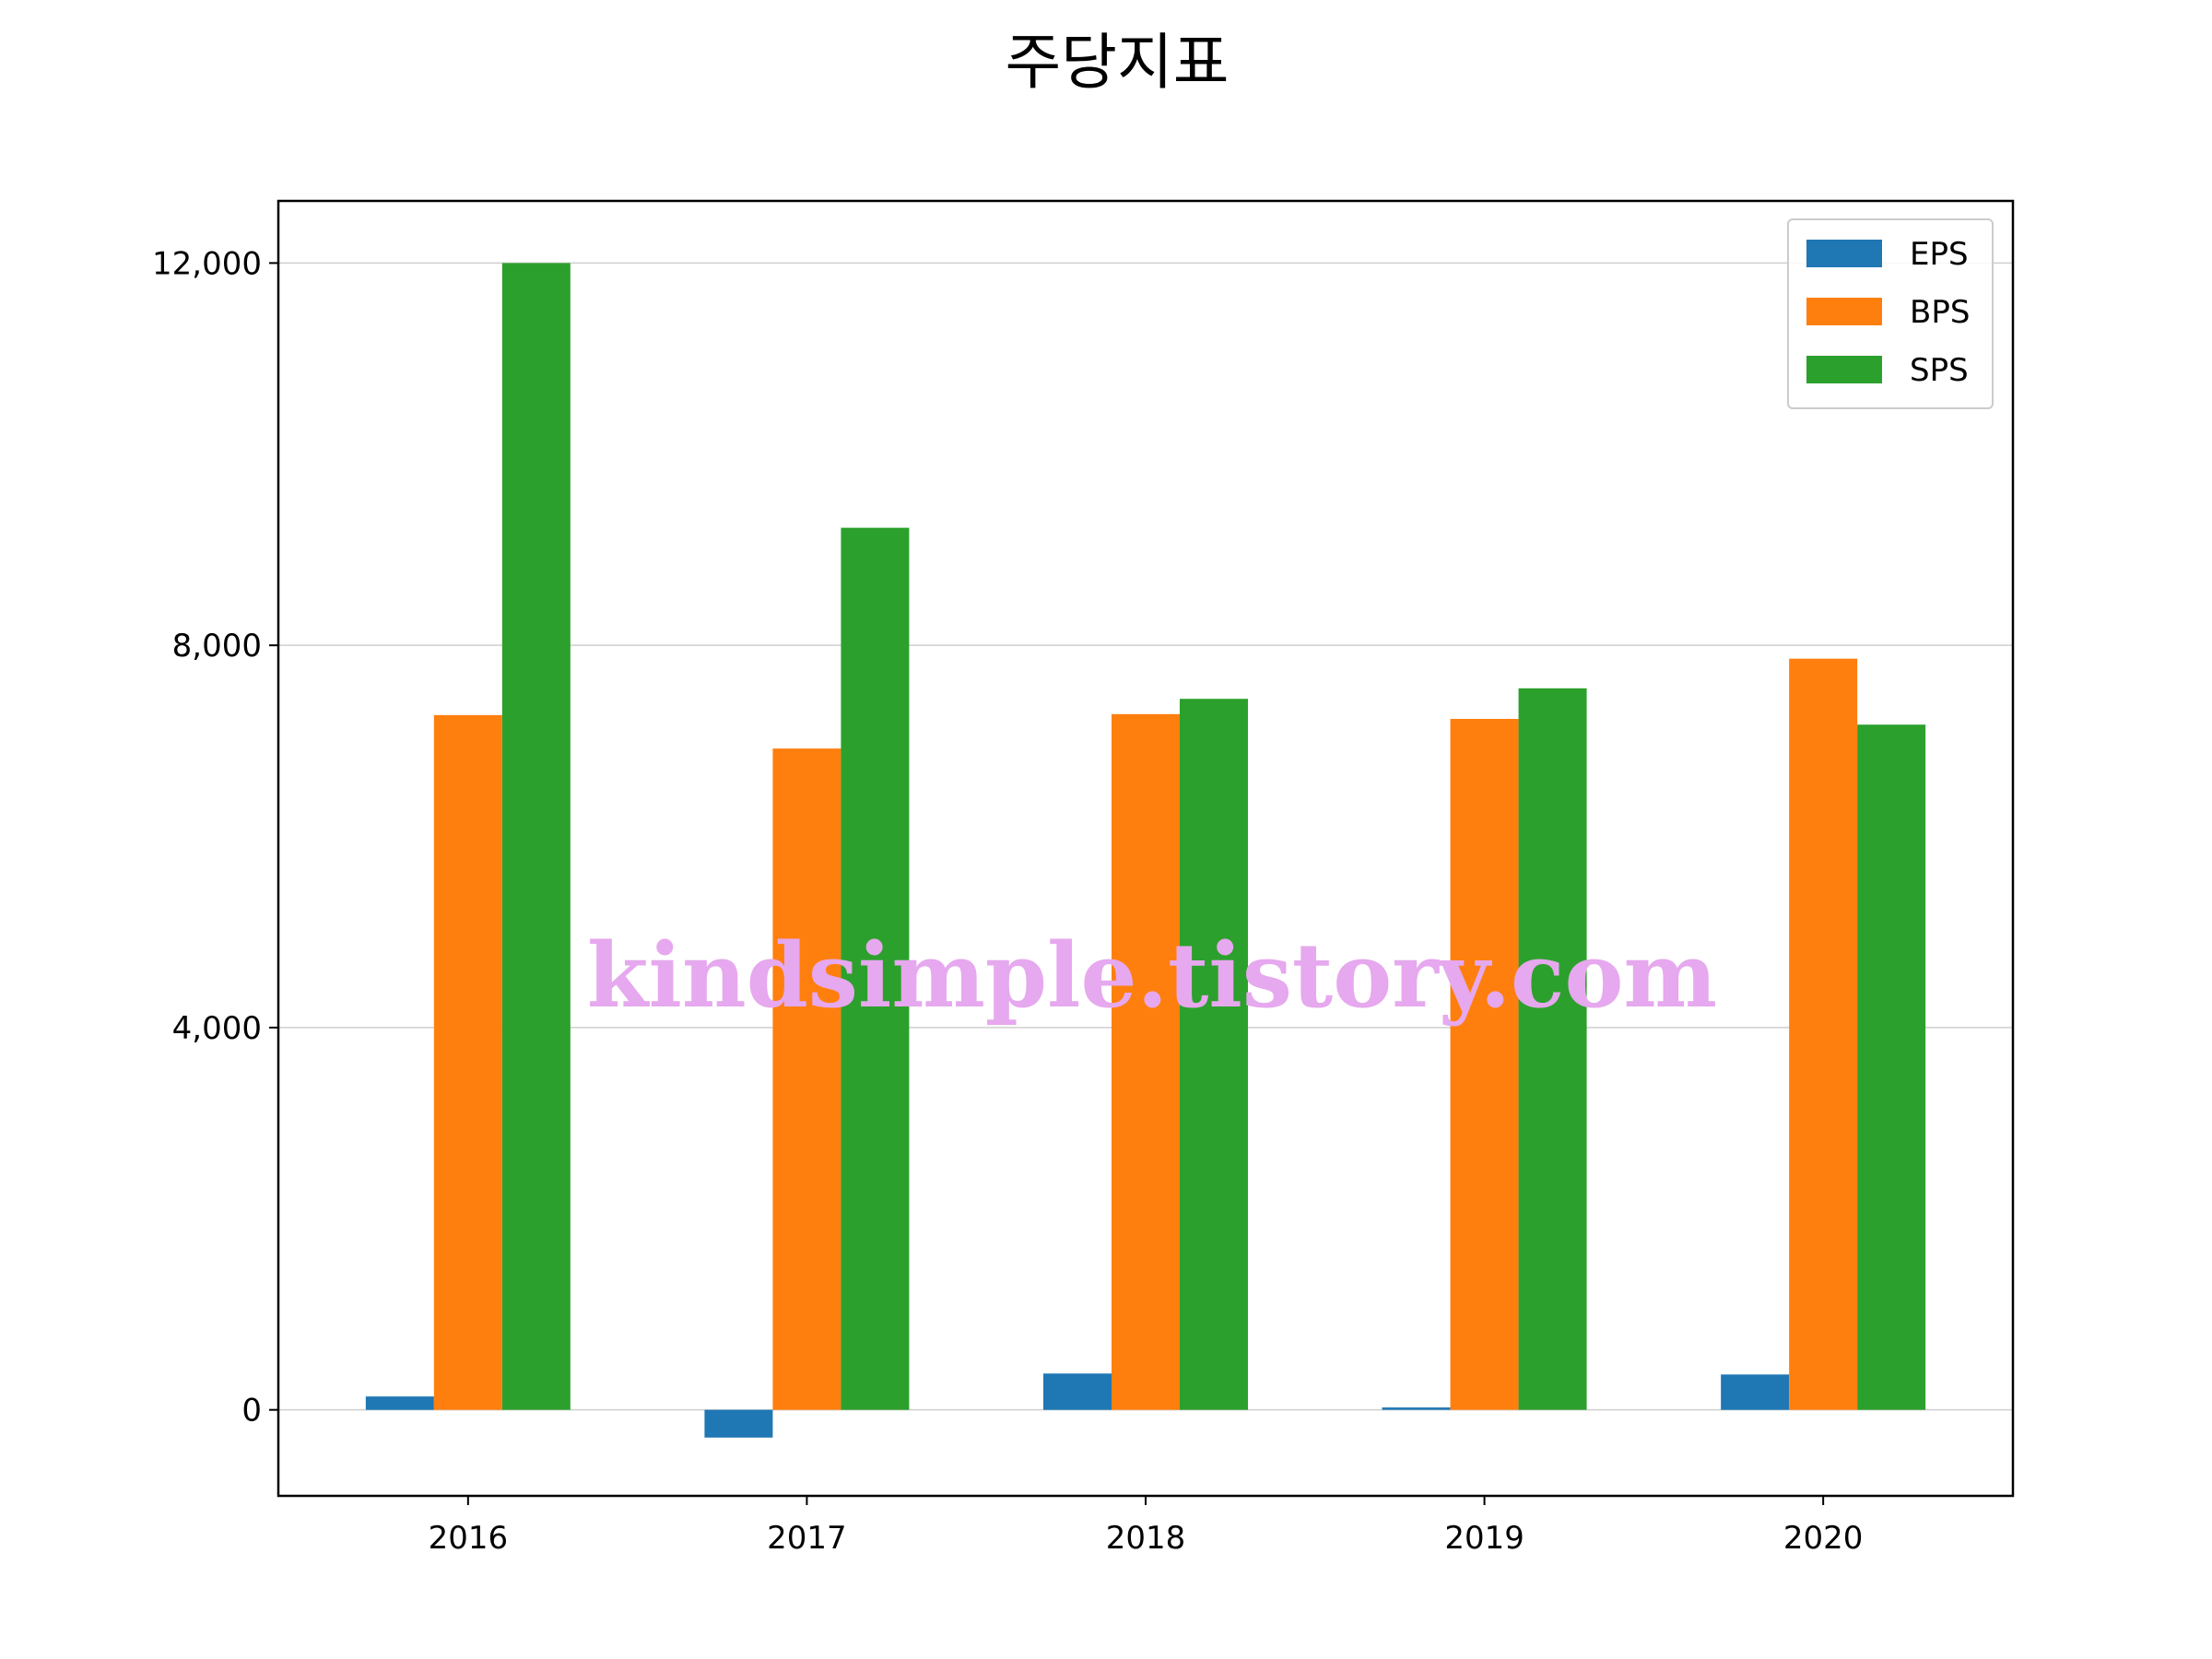 Image resolution: width=2212 pixels, height=1659 pixels. I want to click on bar-sps-2017, so click(875, 968).